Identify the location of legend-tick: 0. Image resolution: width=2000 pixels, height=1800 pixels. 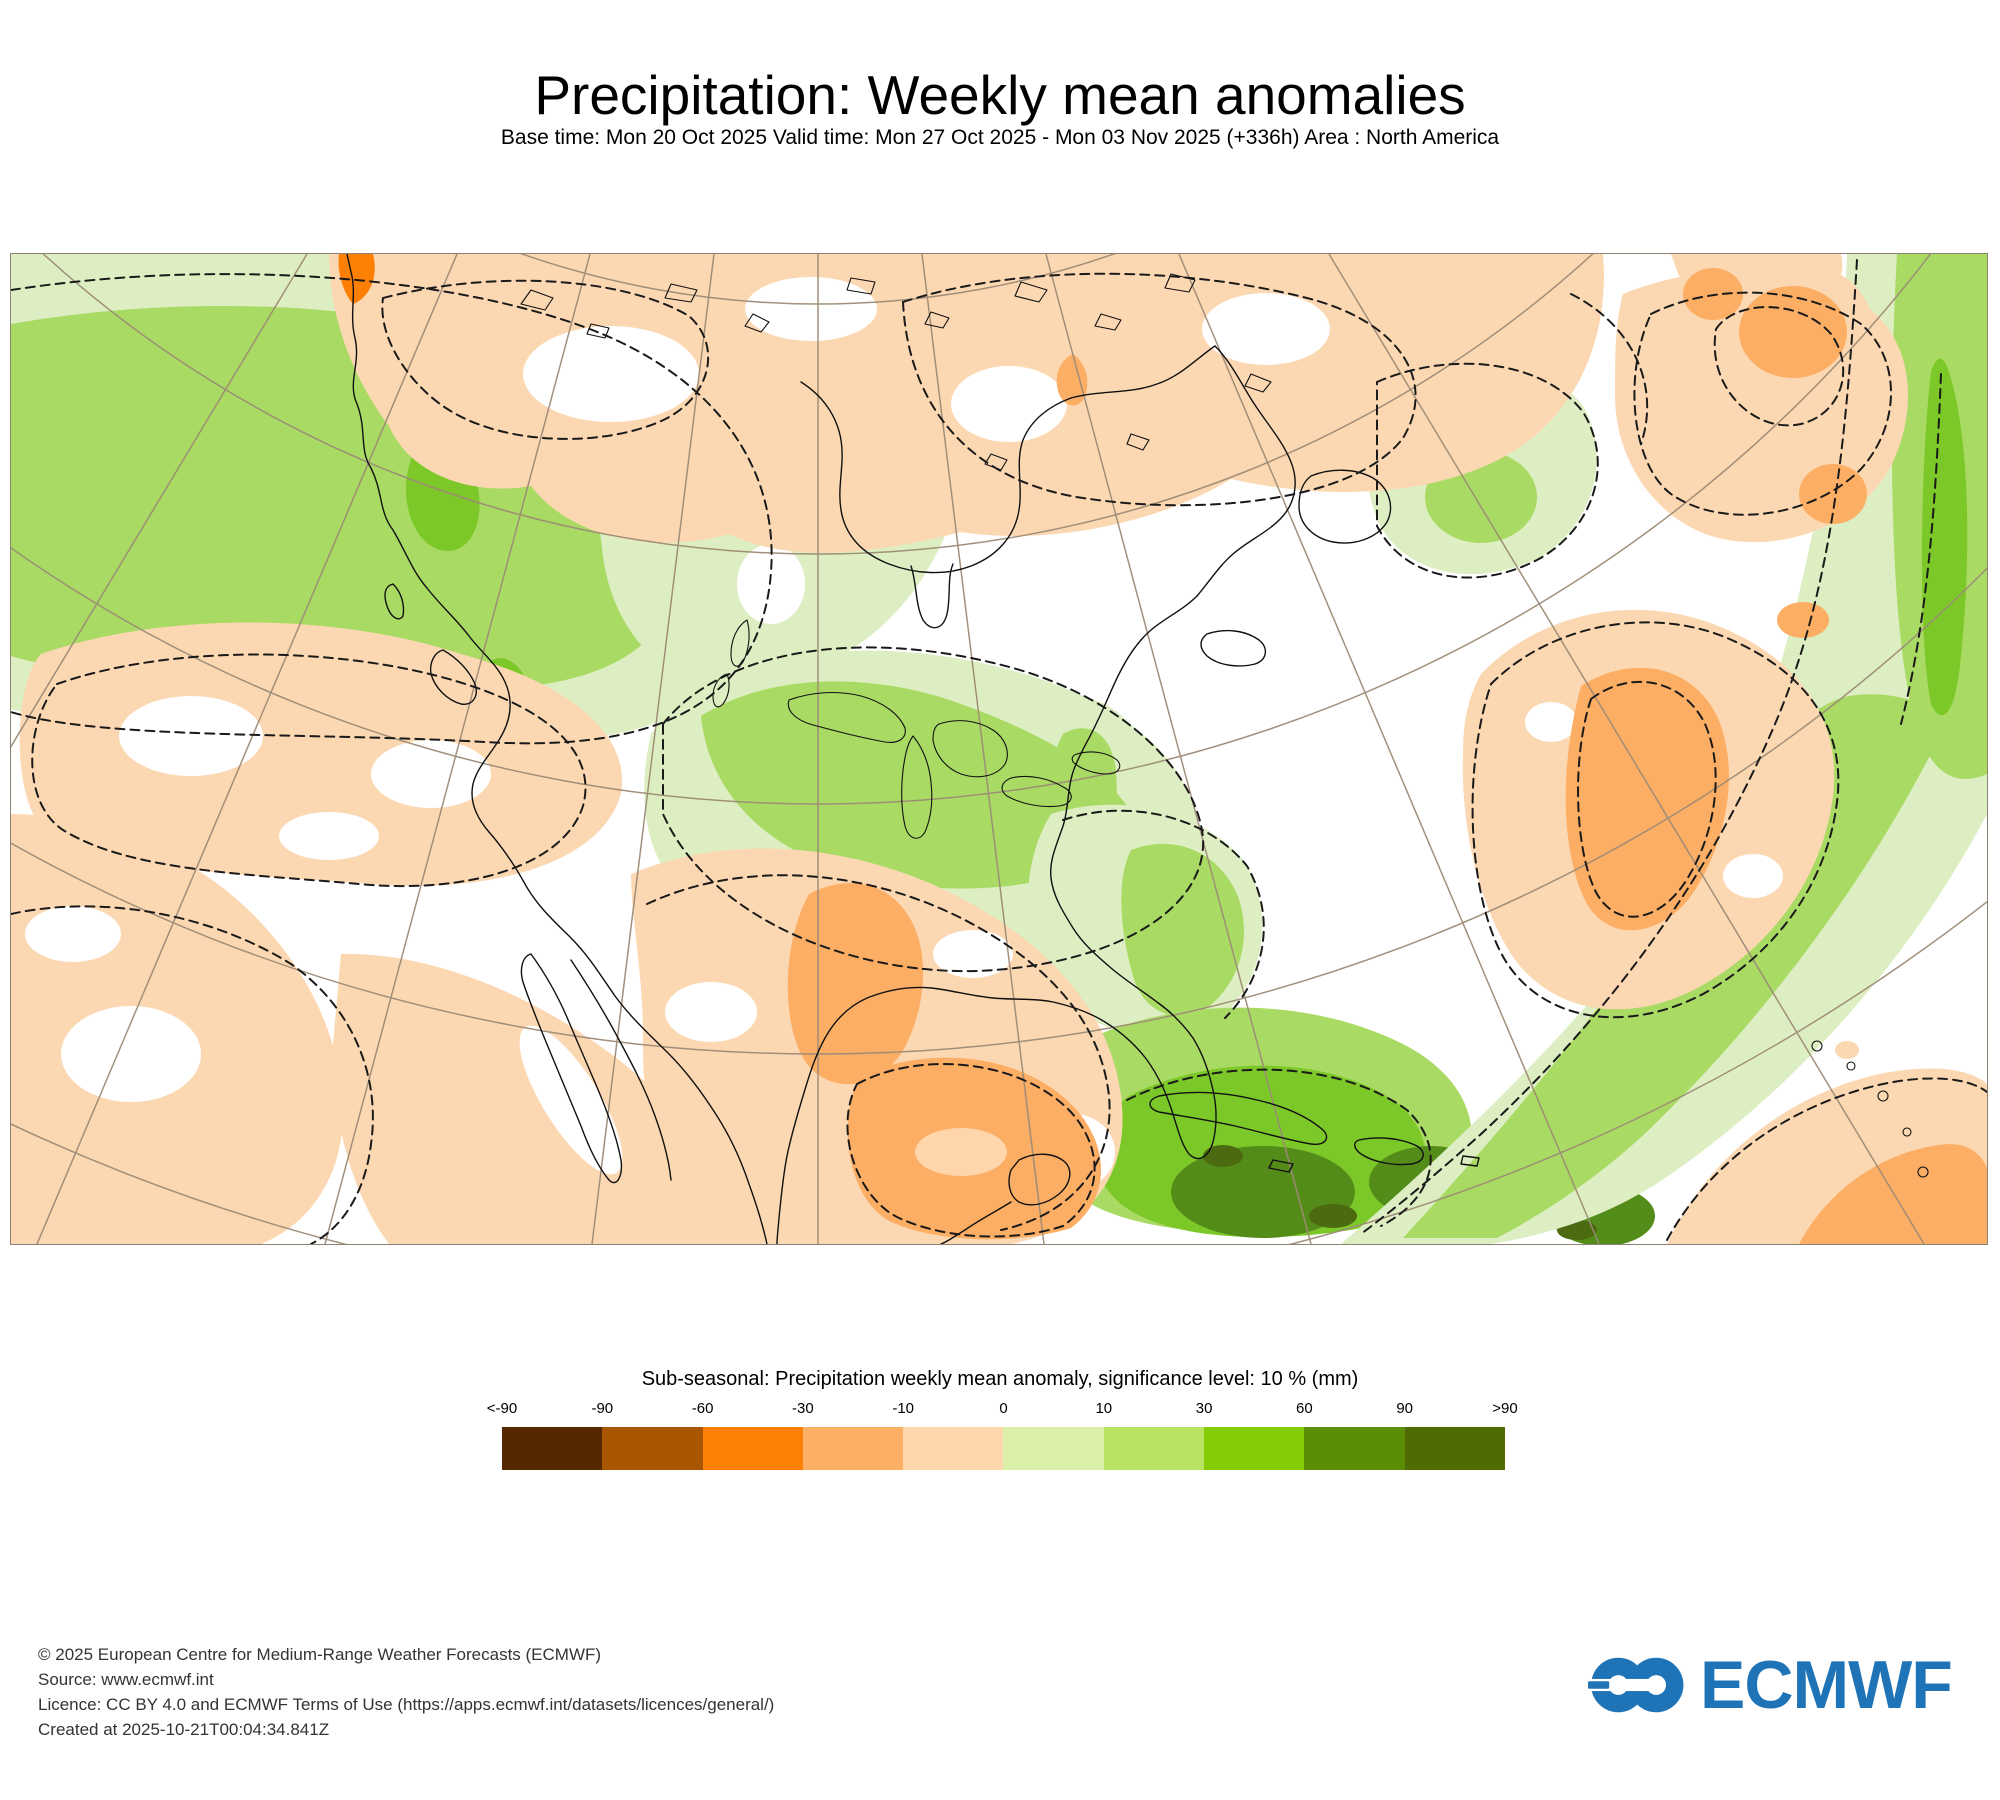
(1003, 1408).